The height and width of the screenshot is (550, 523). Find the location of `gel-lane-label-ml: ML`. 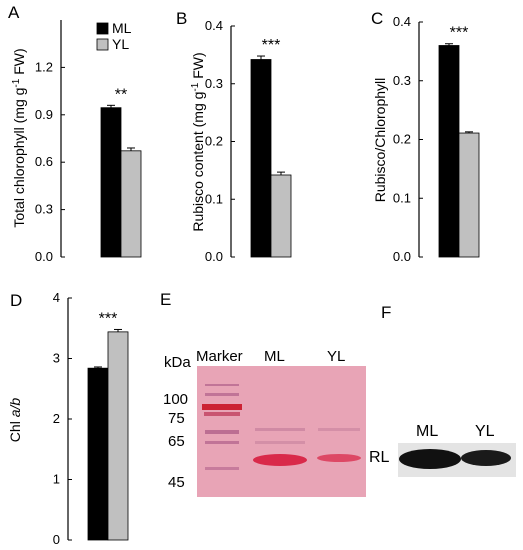

gel-lane-label-ml: ML is located at coordinates (274, 356).